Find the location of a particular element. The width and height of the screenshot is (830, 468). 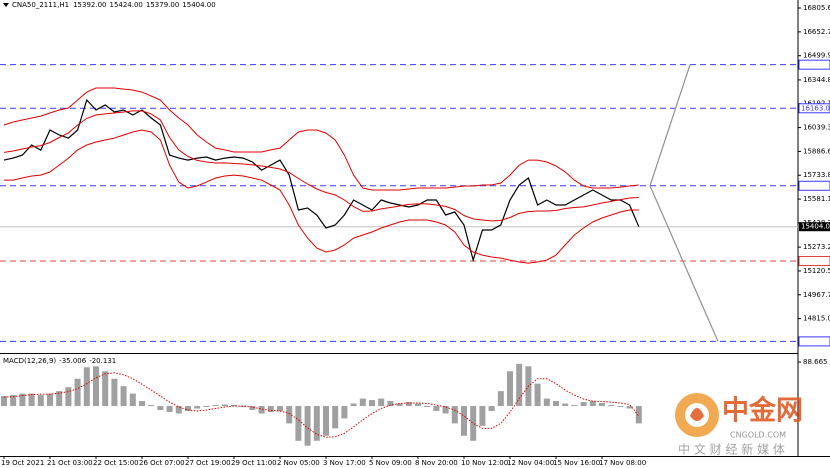

watermark-logo: 中金网 is located at coordinates (762, 411).